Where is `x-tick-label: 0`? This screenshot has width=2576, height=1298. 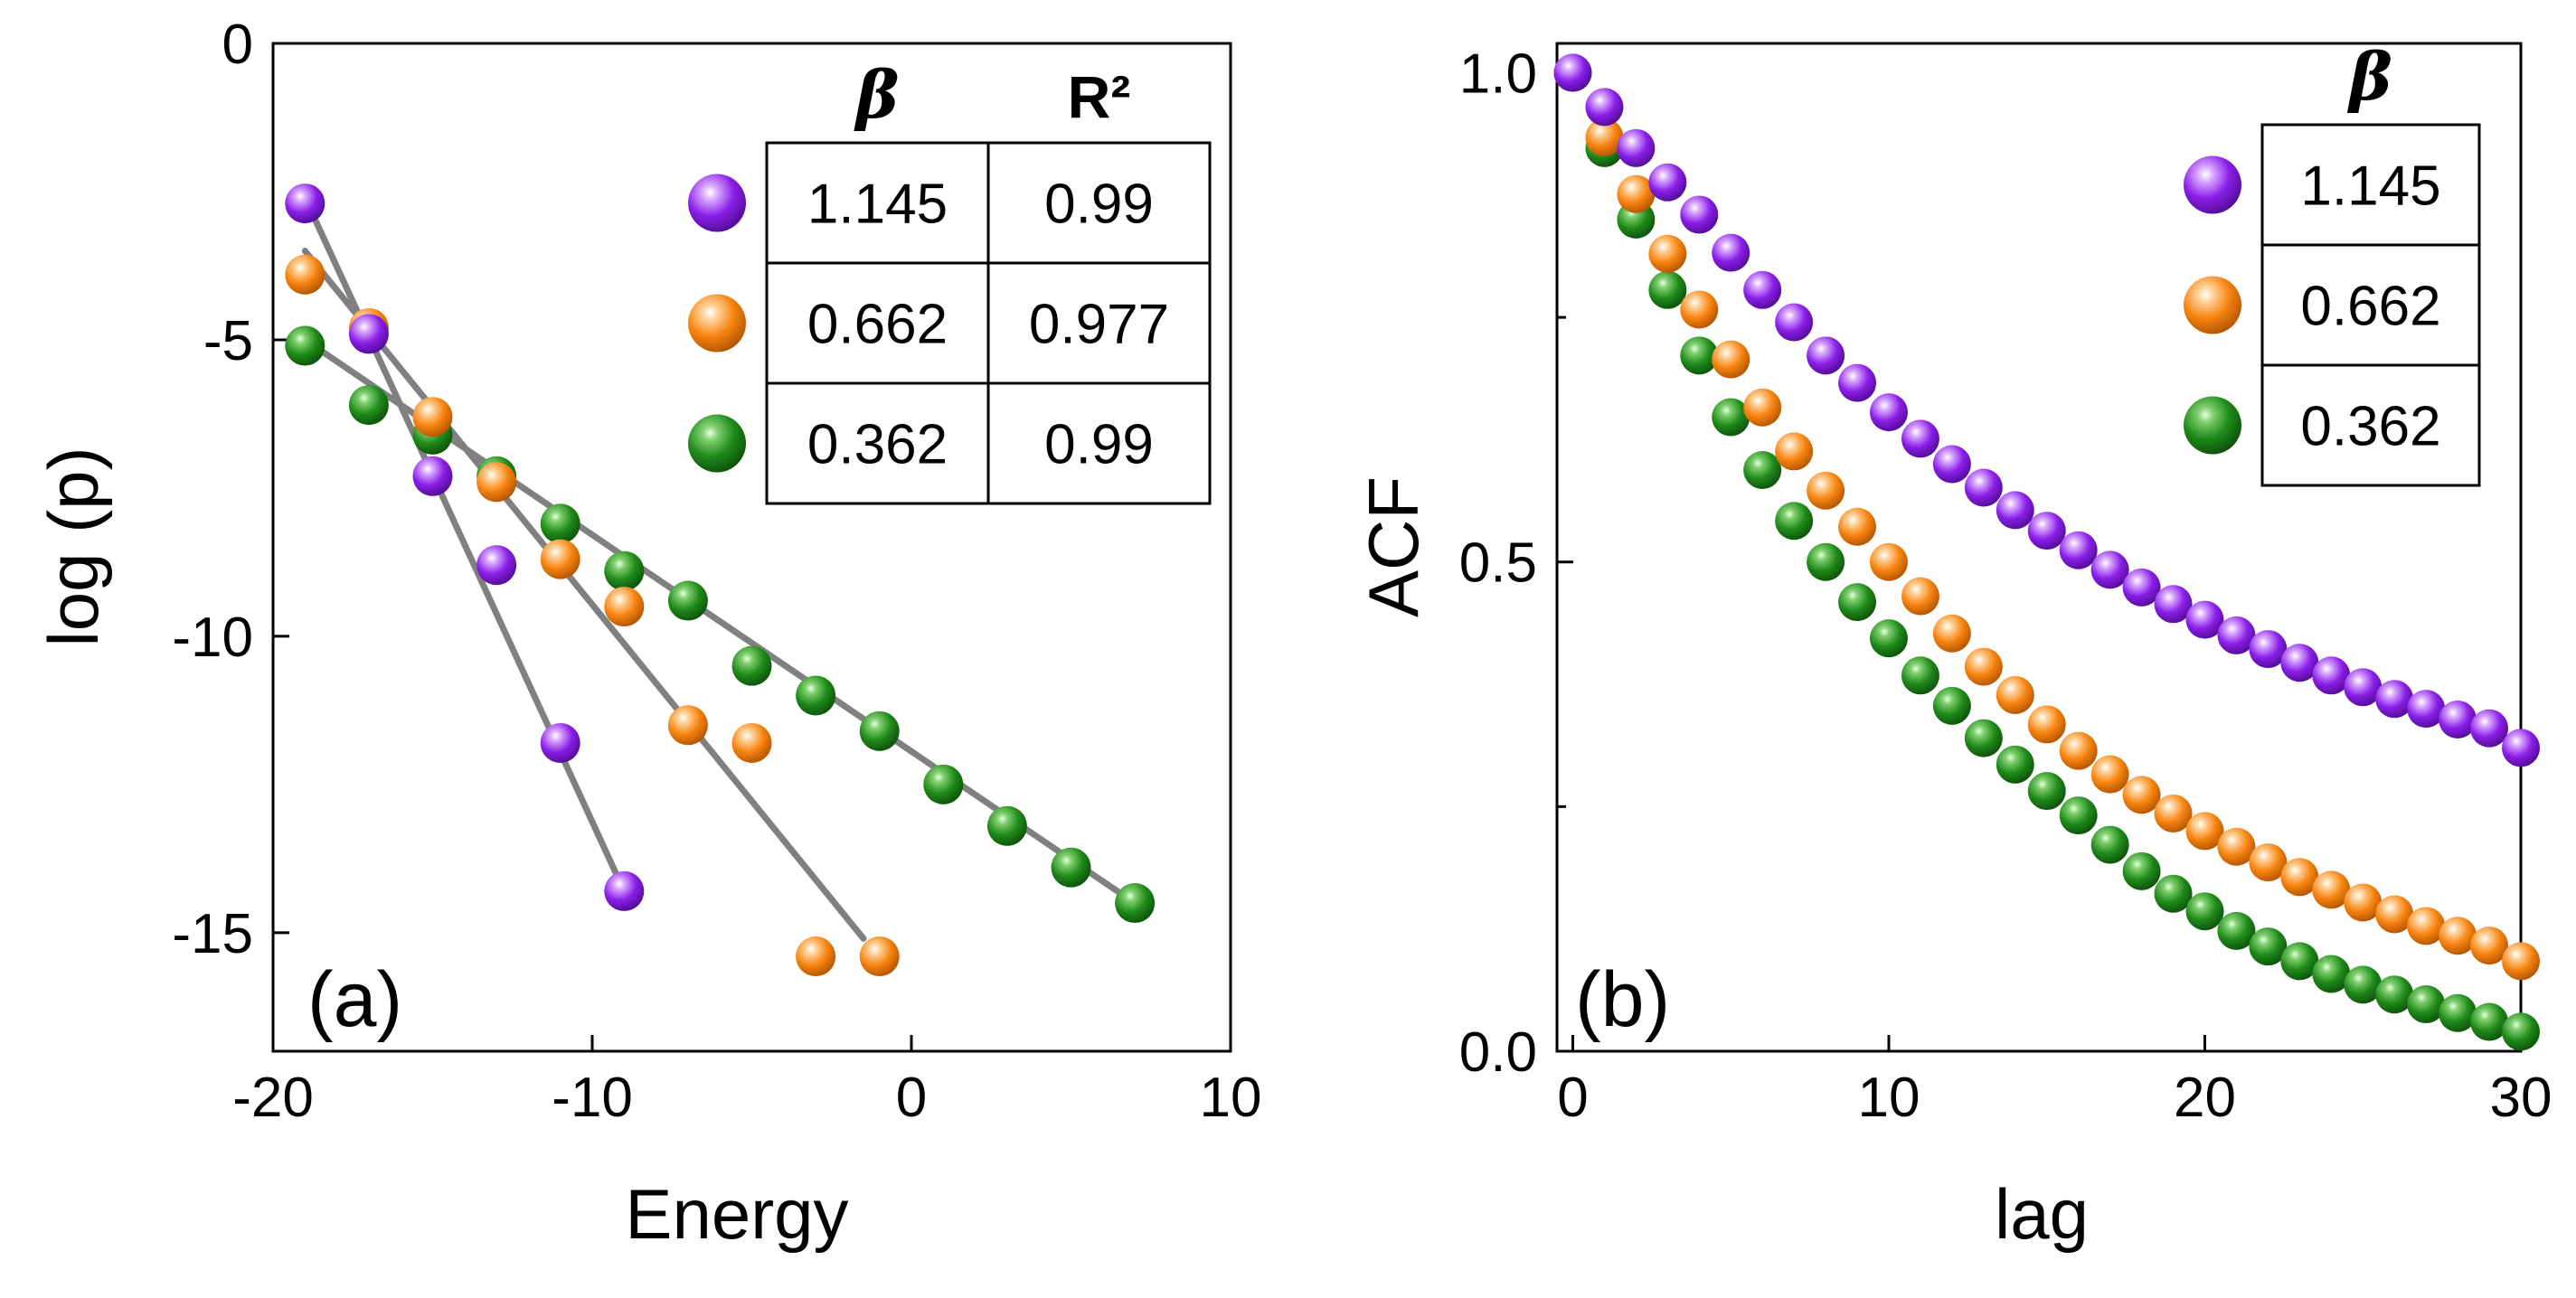
x-tick-label: 0 is located at coordinates (911, 1098).